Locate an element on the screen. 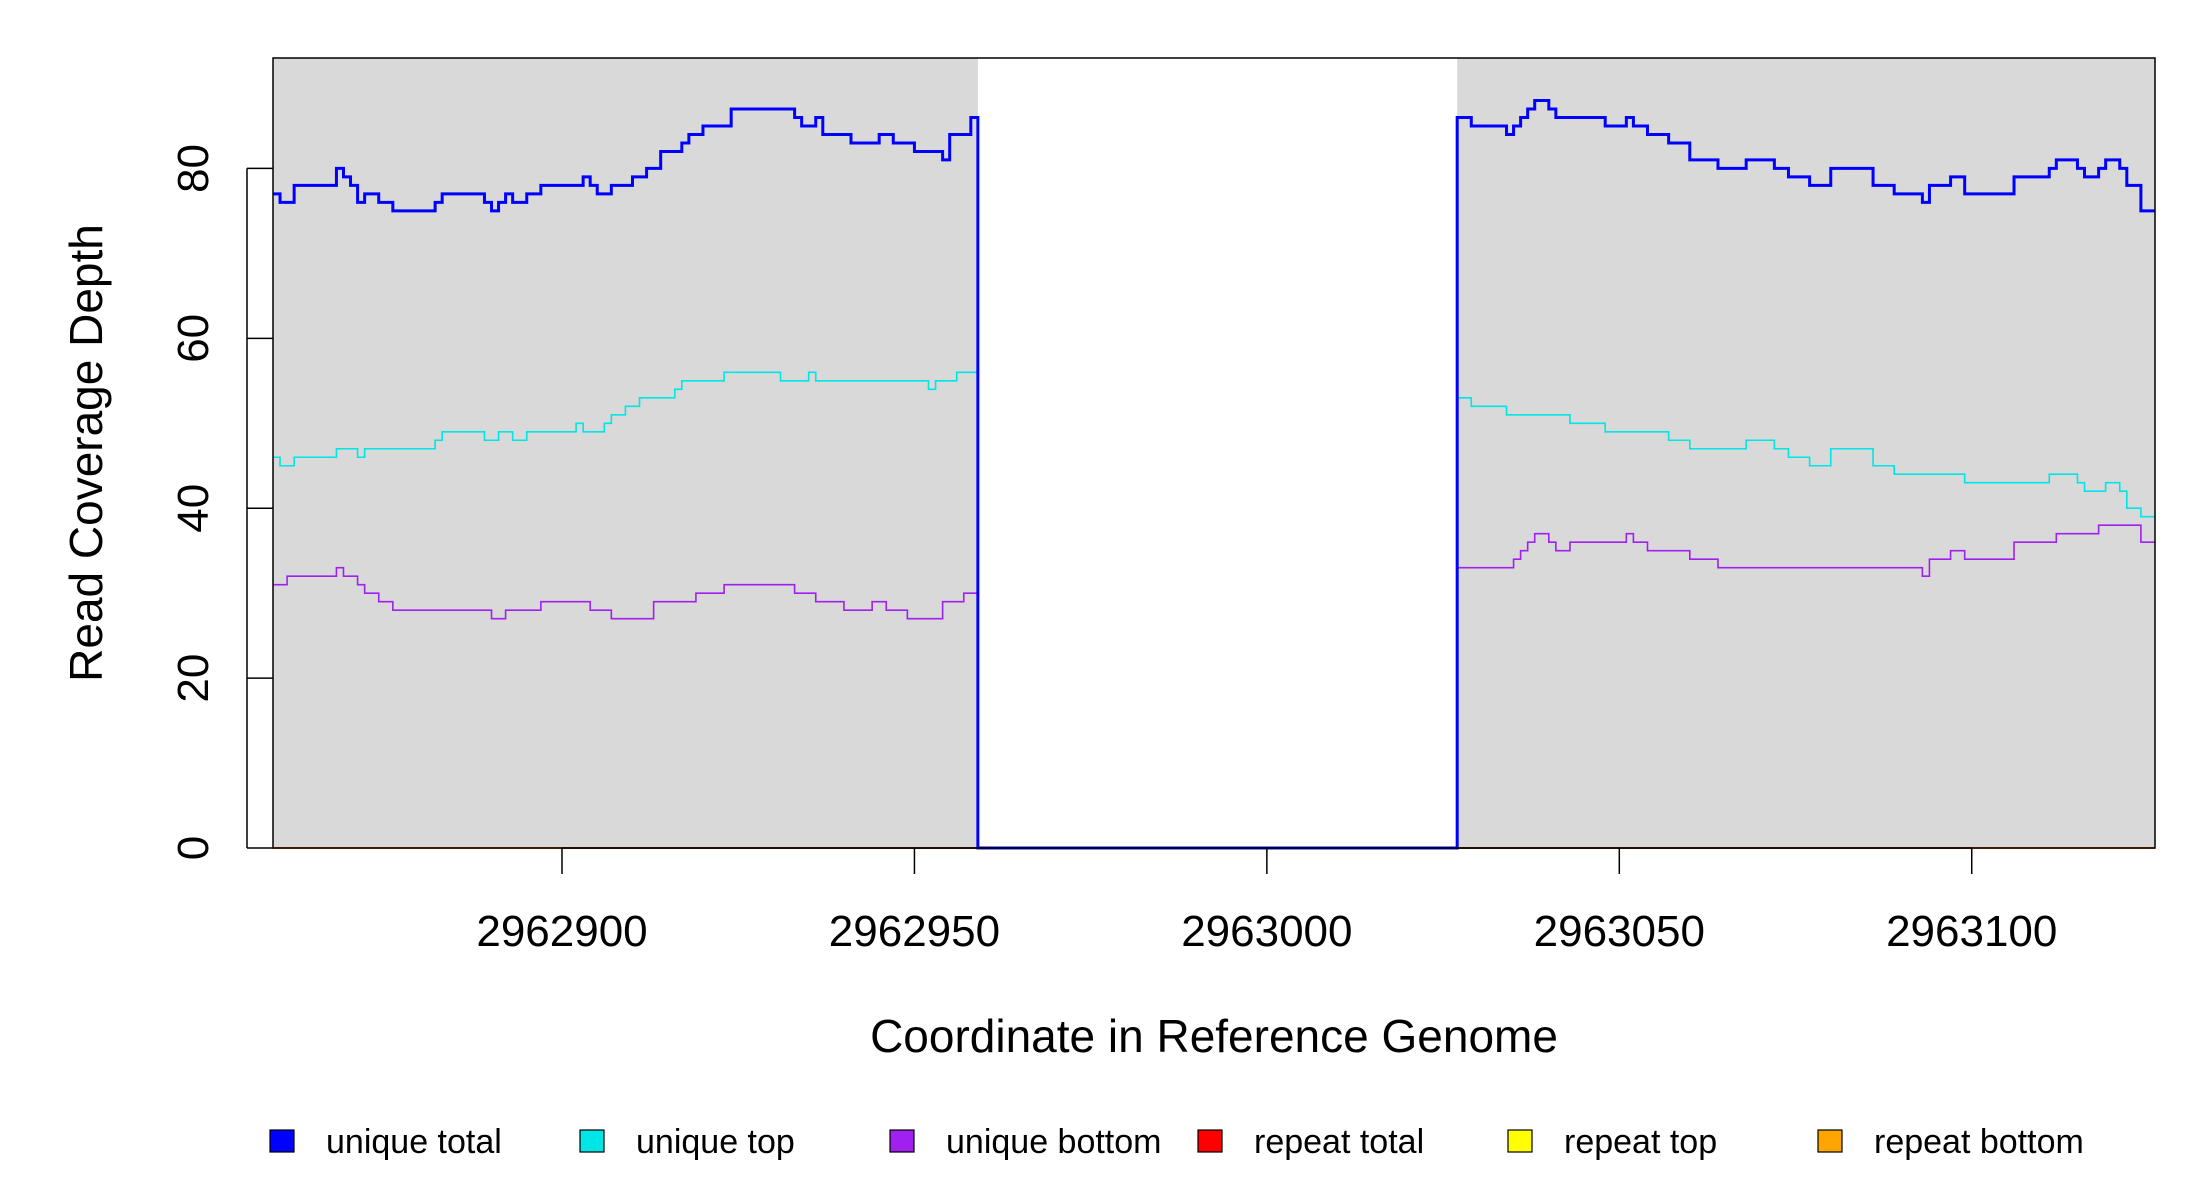 This screenshot has width=2200, height=1200. legend-item-repeat-bottom: repeat bottom is located at coordinates (1950, 1142).